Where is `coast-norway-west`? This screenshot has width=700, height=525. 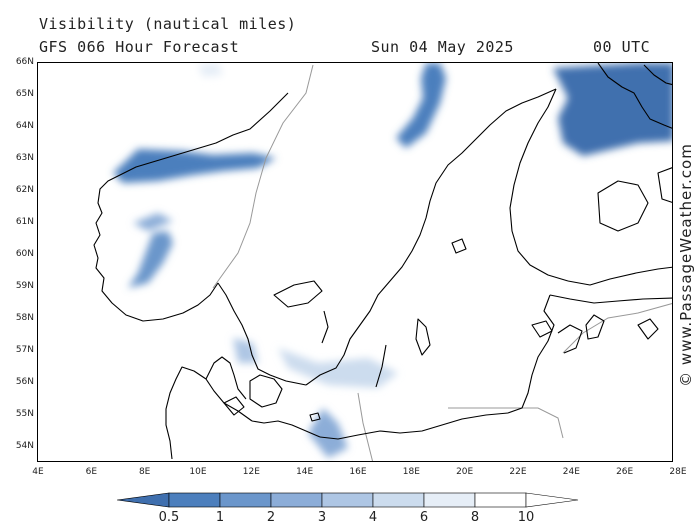 coast-norway-west is located at coordinates (191, 207).